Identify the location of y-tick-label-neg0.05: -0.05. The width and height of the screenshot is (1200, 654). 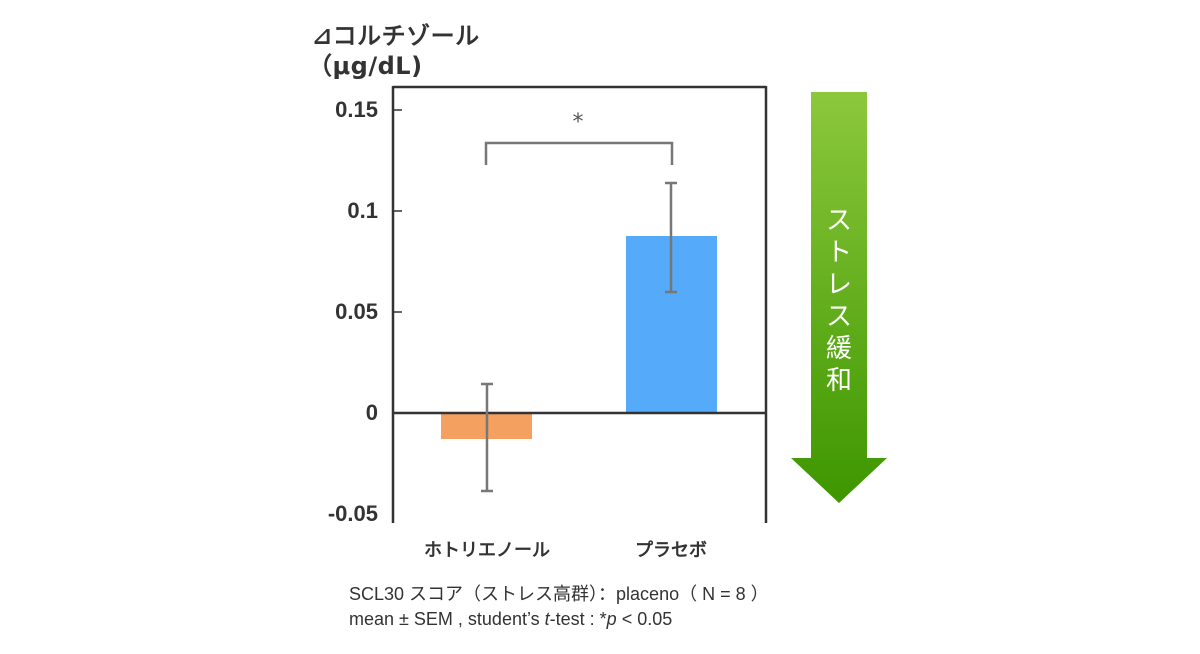
(352, 513).